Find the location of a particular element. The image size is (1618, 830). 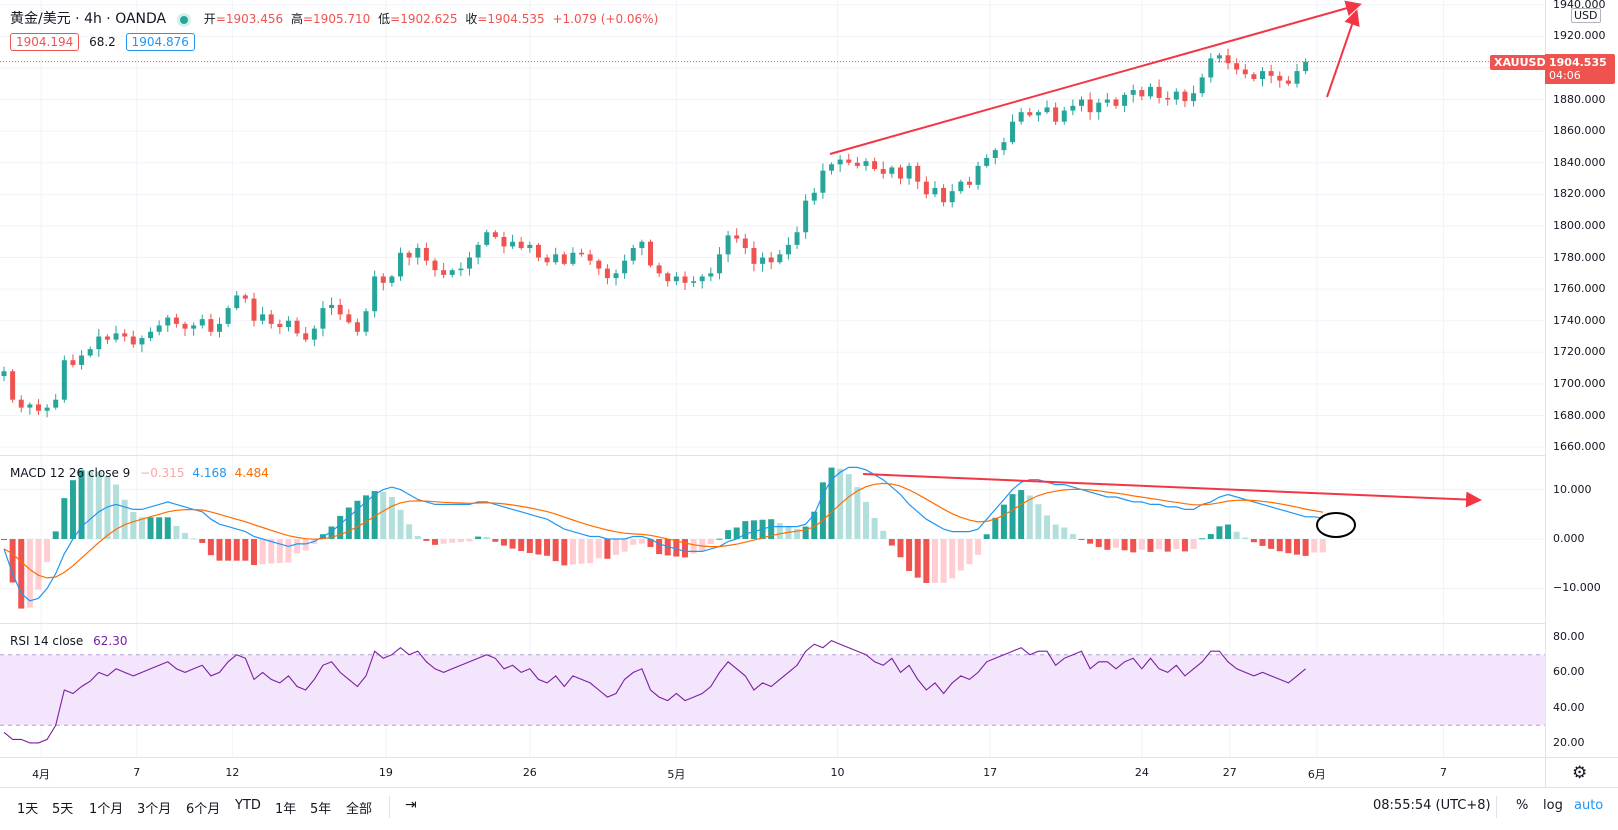

divergence-arrow is located at coordinates (1172, 490).